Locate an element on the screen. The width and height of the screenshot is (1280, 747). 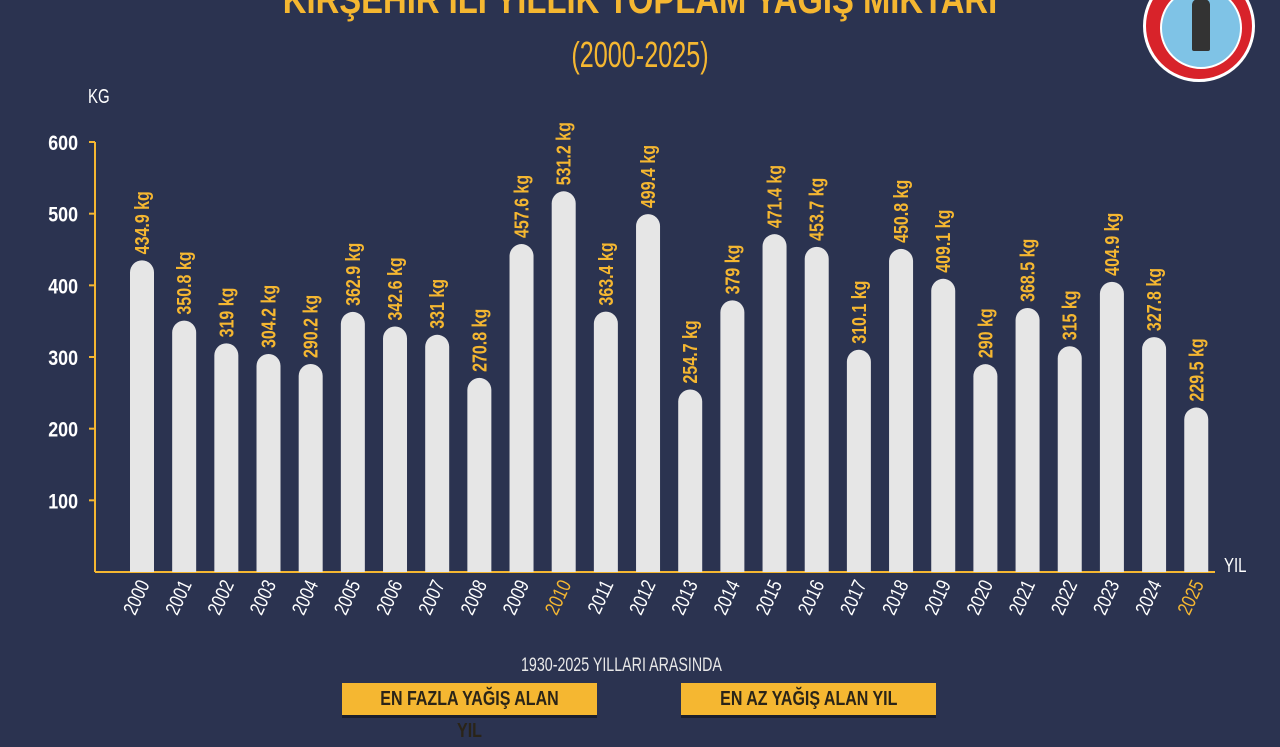
x-tick-label: 2013 is located at coordinates (684, 598).